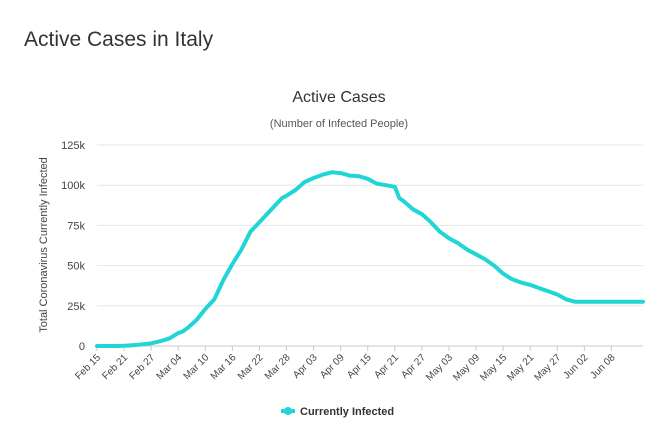  What do you see at coordinates (359, 366) in the screenshot?
I see `x-tick-label: Apr 15` at bounding box center [359, 366].